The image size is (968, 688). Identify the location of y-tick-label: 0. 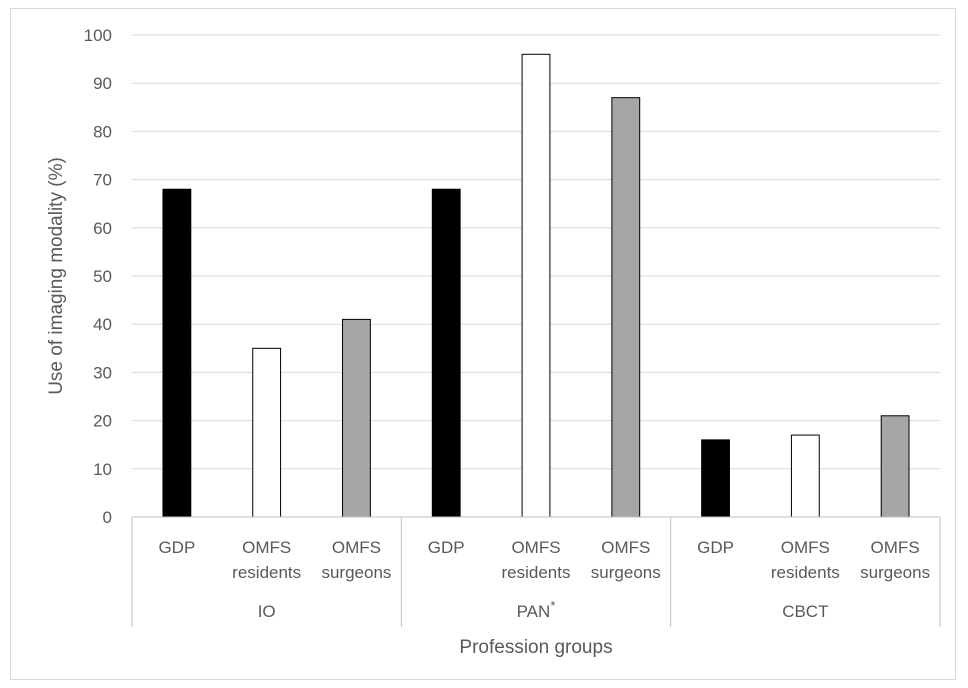
(107, 517).